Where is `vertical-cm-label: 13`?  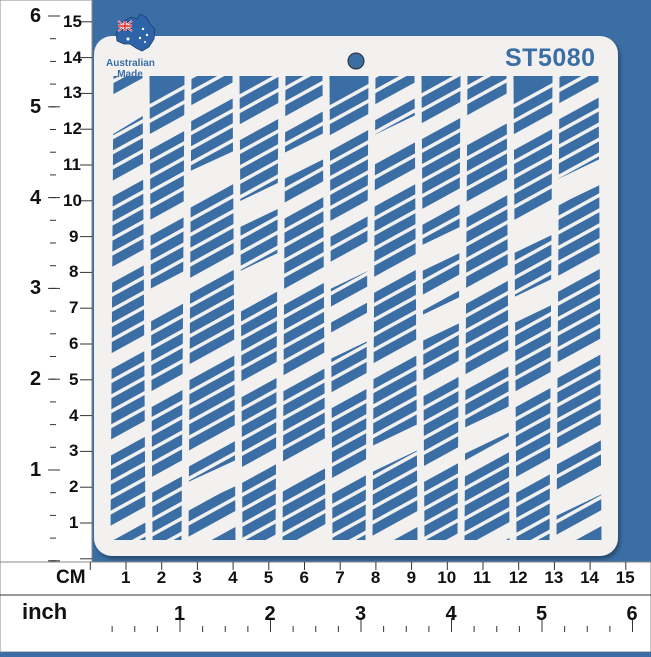
vertical-cm-label: 13 is located at coordinates (72, 93).